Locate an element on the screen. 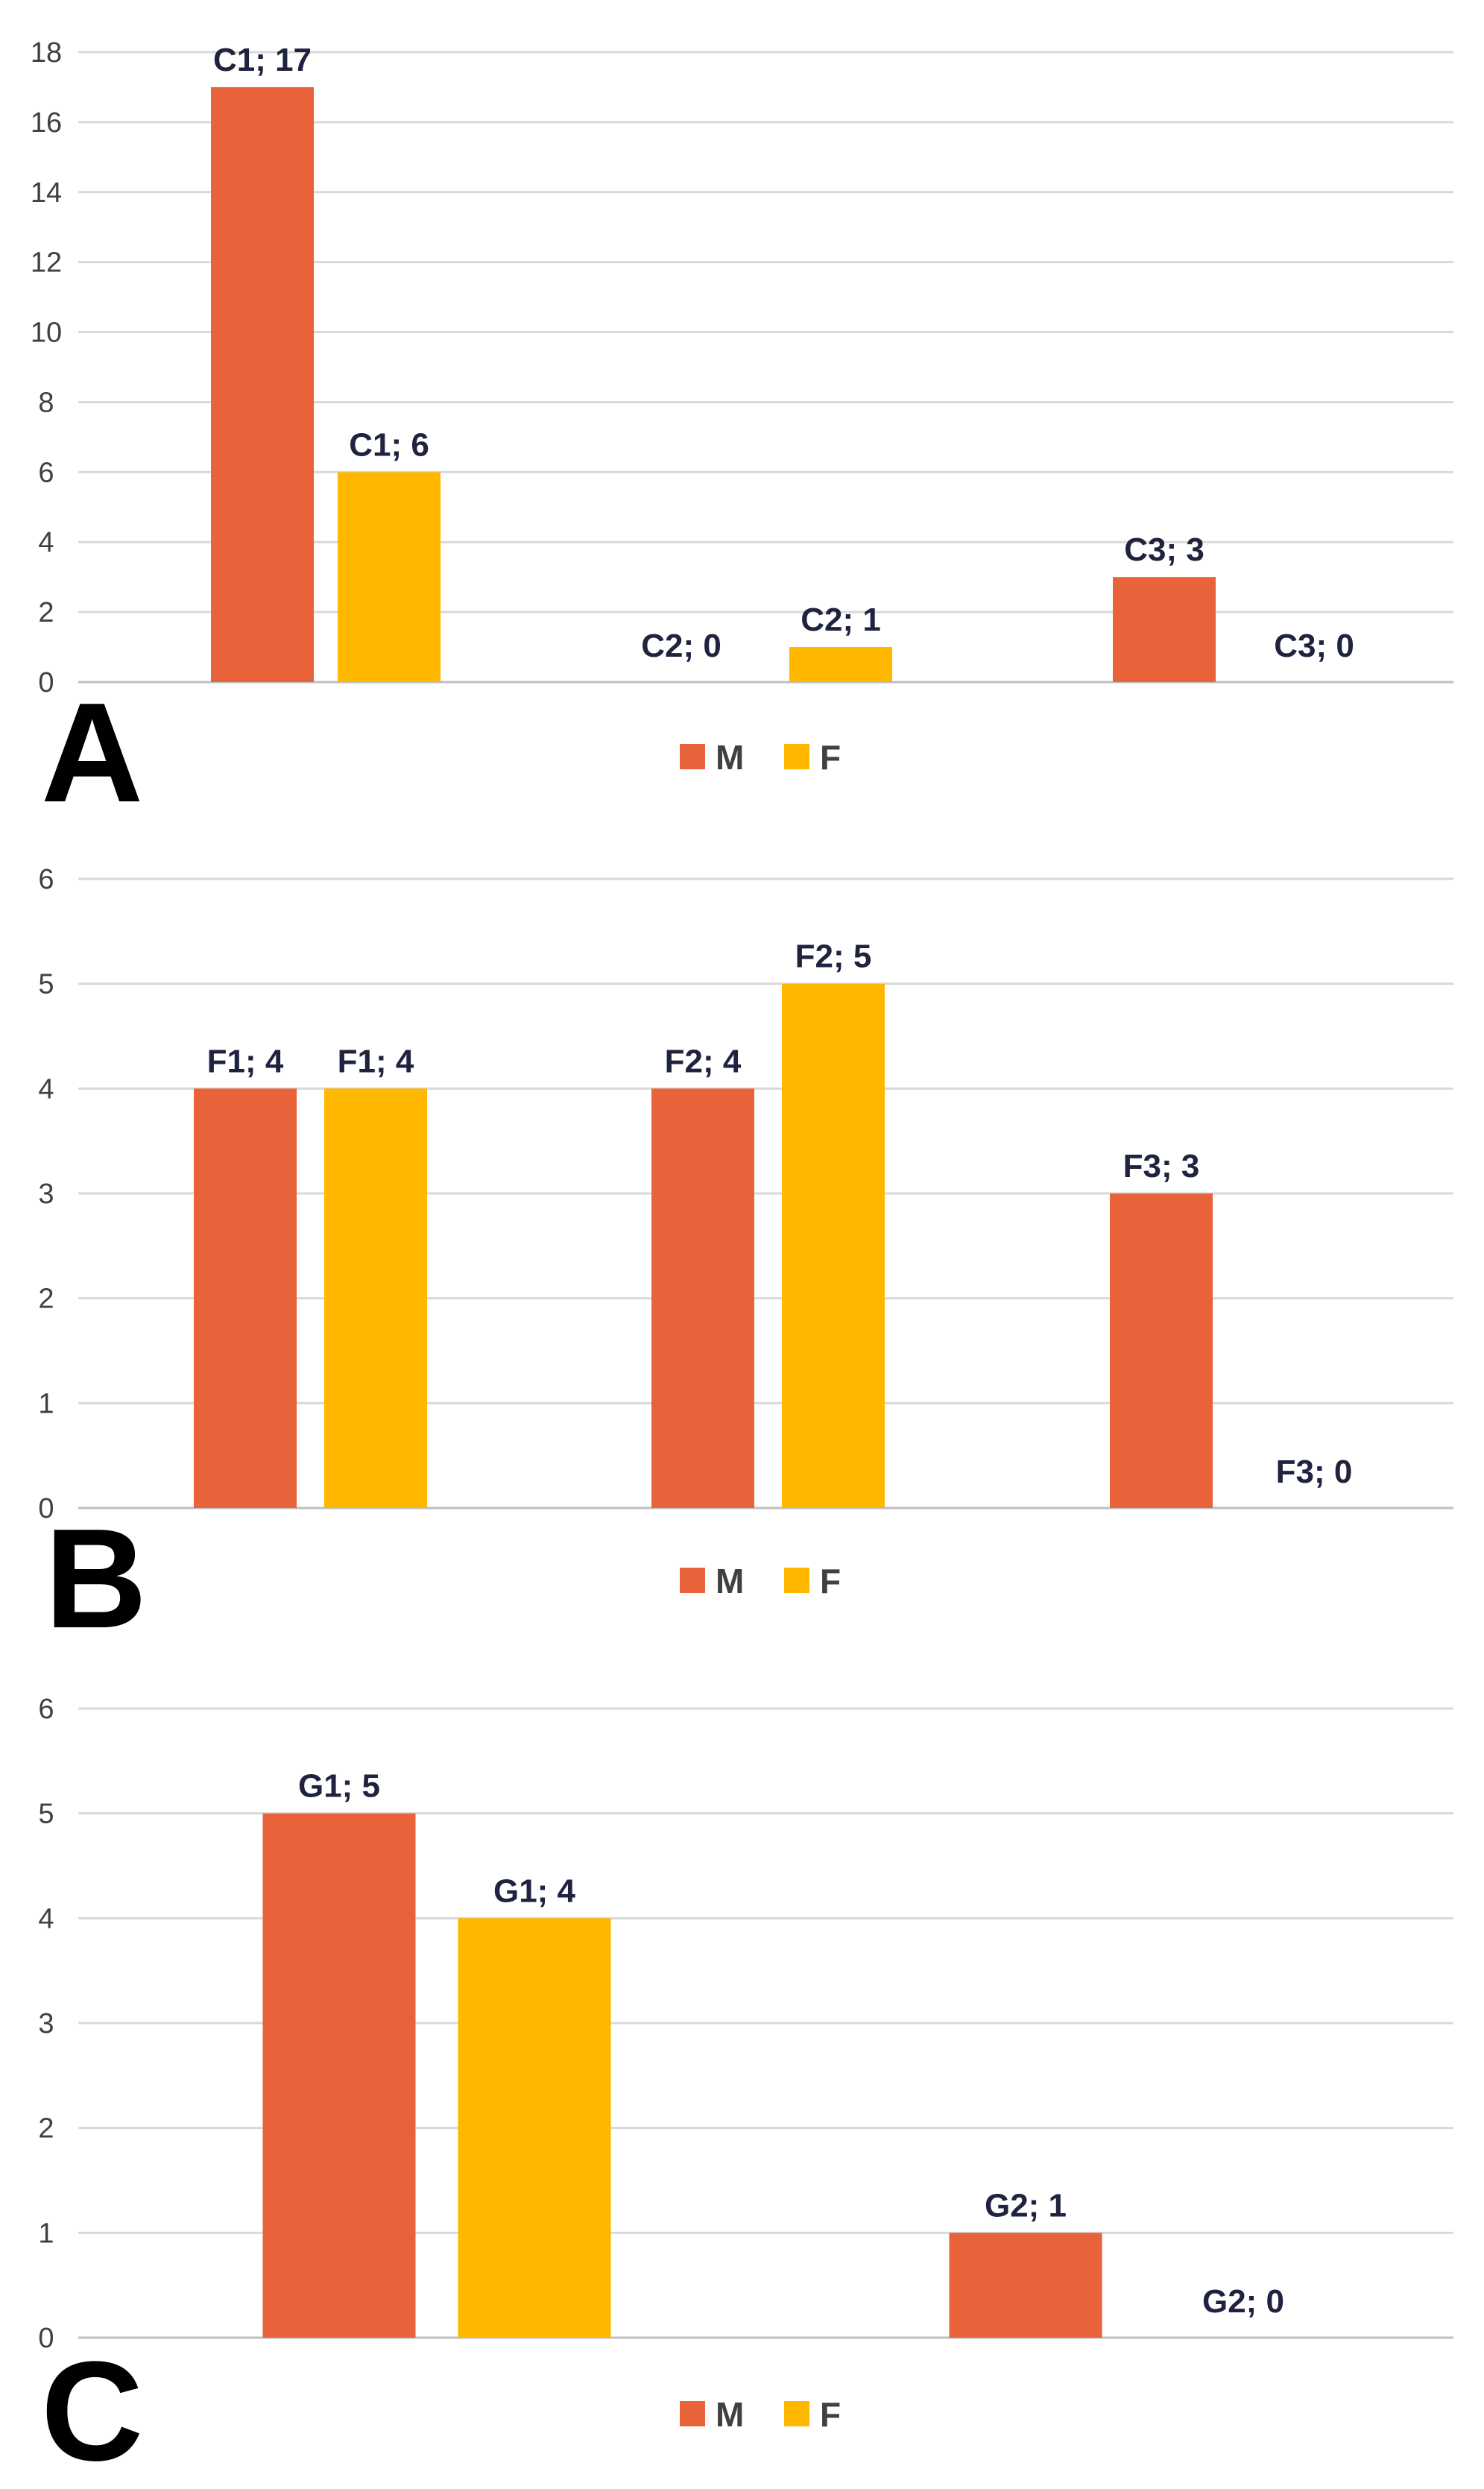 The width and height of the screenshot is (1484, 2489). bar-f-f2 is located at coordinates (833, 1245).